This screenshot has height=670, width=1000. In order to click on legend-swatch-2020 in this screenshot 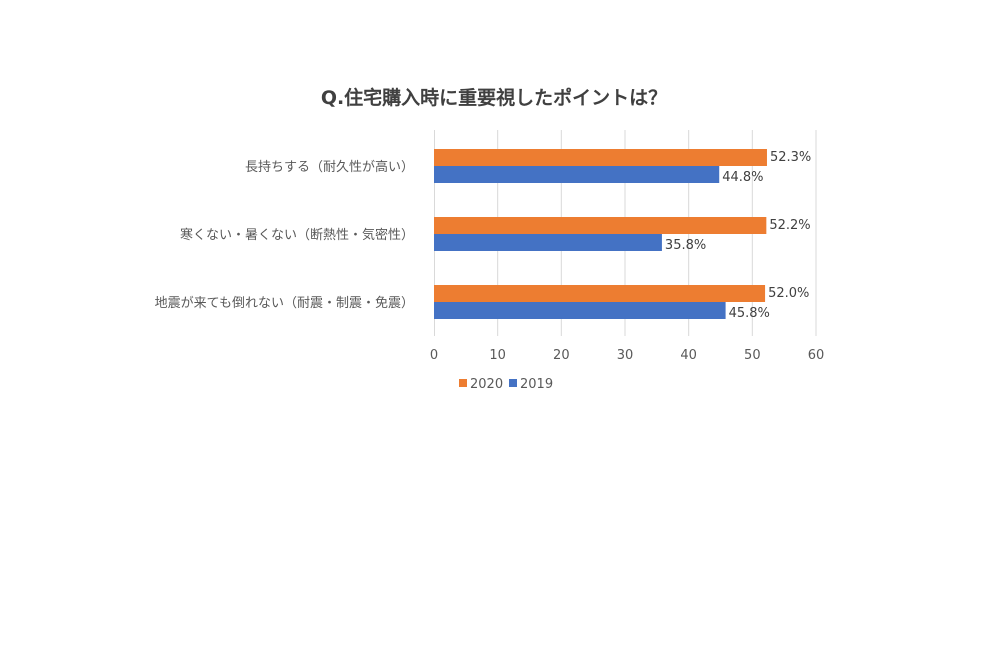, I will do `click(463, 383)`.